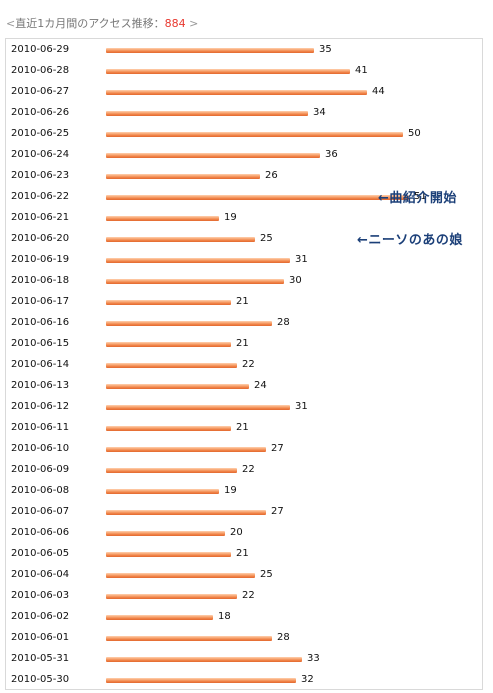  I want to click on bar-row: 2010-06-08 19, so click(244, 490).